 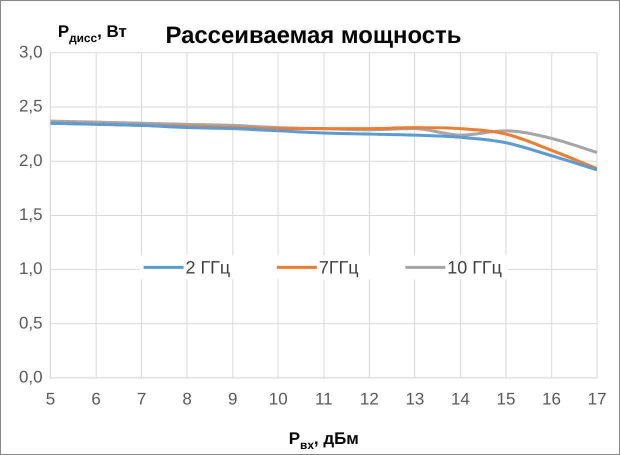 I want to click on x-tick-label: 10, so click(x=278, y=399).